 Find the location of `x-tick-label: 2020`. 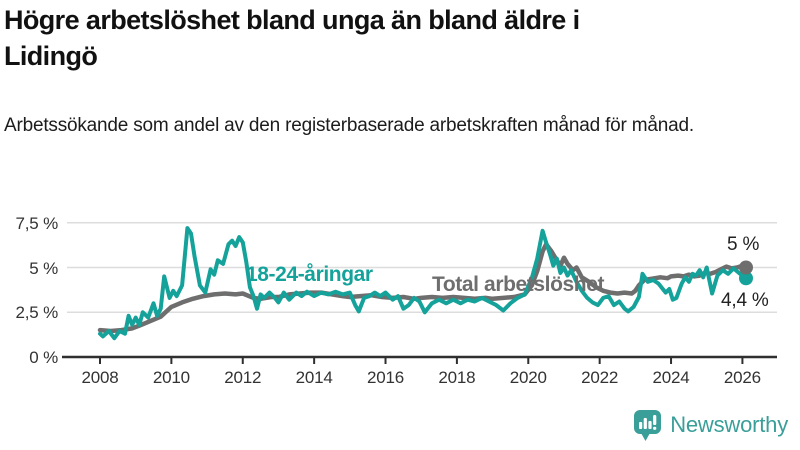

x-tick-label: 2020 is located at coordinates (528, 377).